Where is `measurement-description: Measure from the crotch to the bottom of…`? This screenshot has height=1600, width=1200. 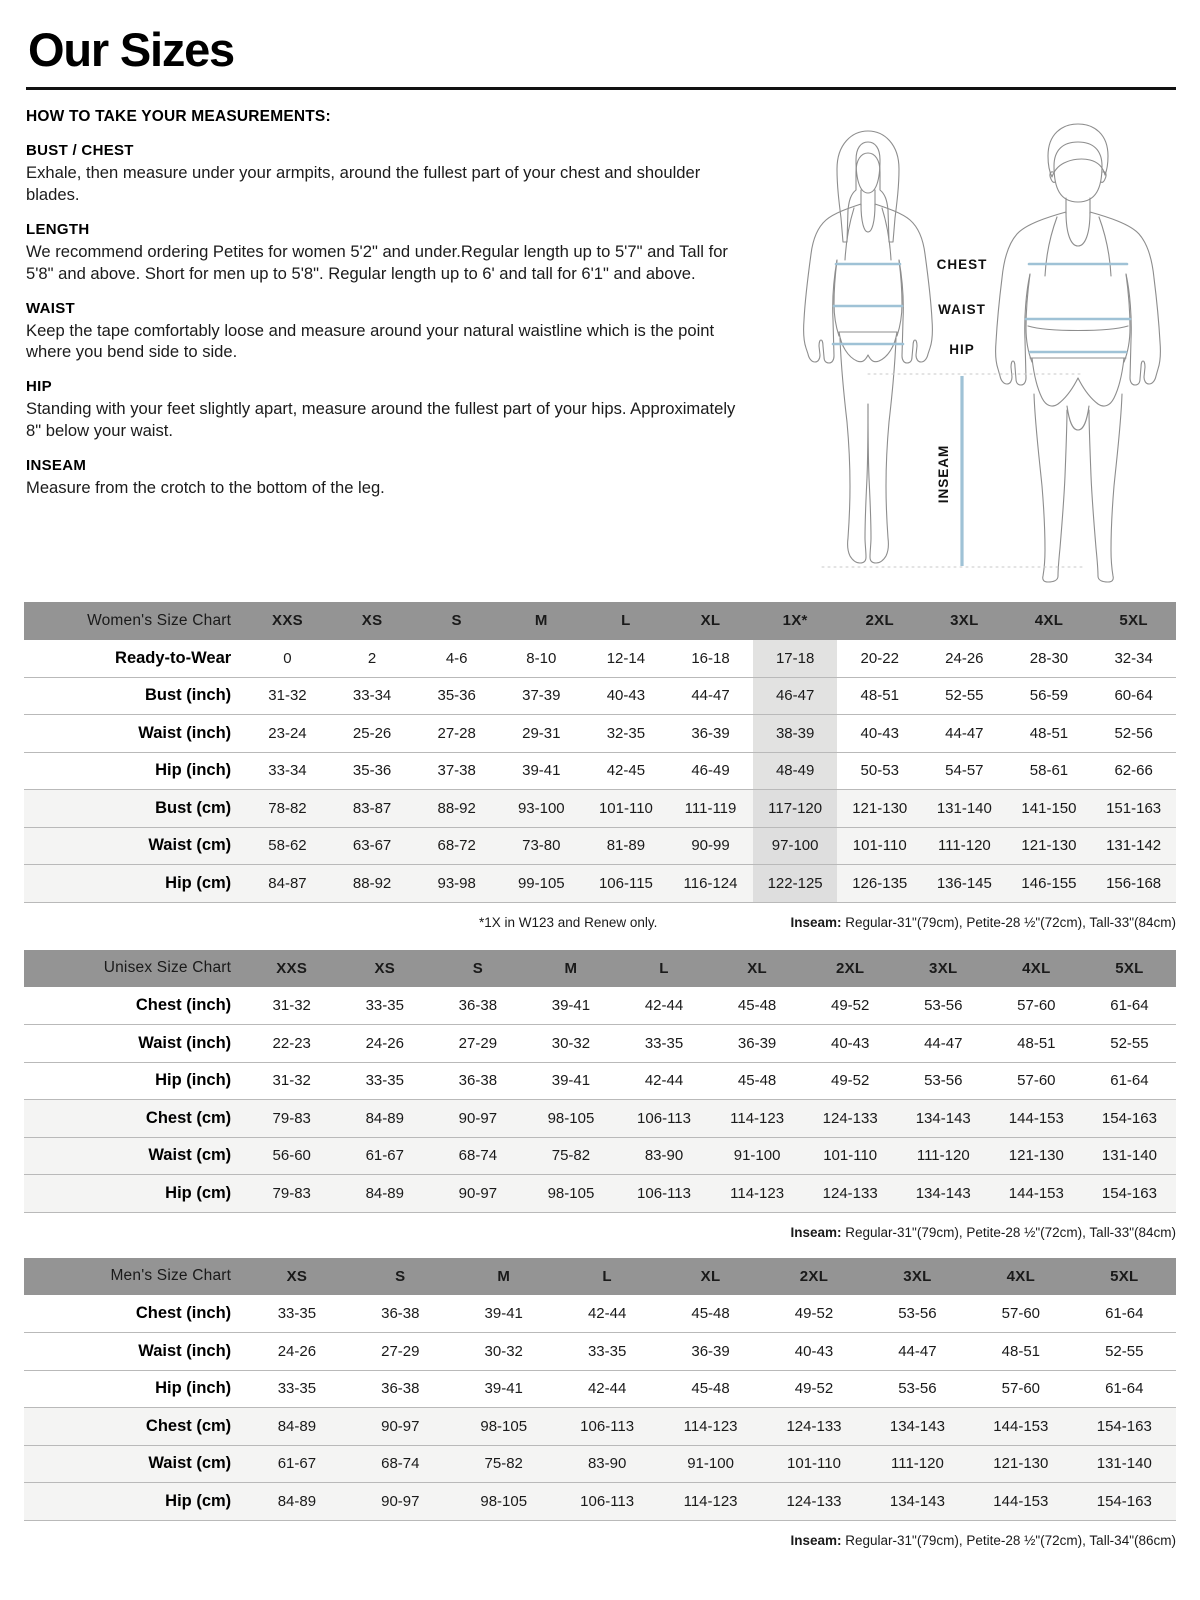
measurement-description: Measure from the crotch to the bottom of… is located at coordinates (205, 488).